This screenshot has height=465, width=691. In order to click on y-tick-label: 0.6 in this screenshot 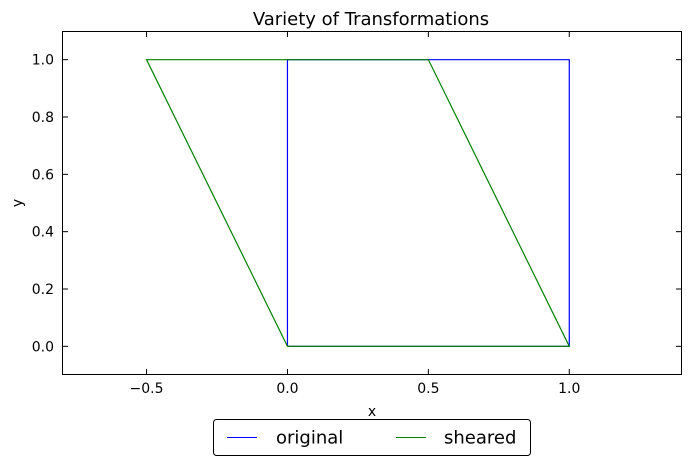, I will do `click(43, 175)`.